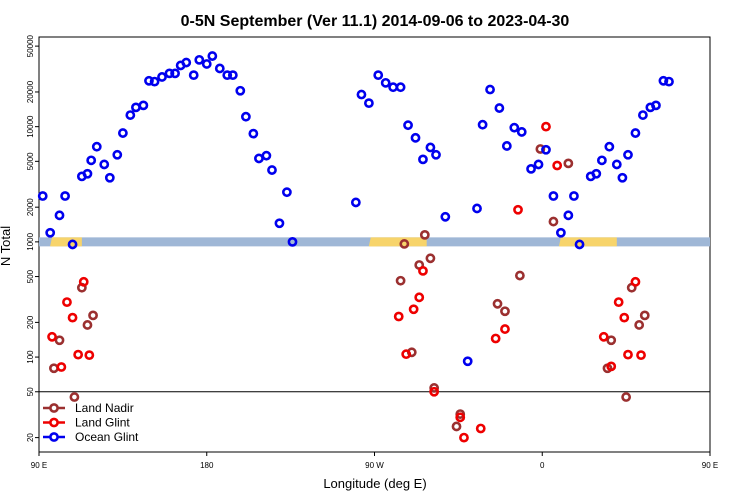 Image resolution: width=750 pixels, height=500 pixels. What do you see at coordinates (30, 322) in the screenshot?
I see `y-tick-label: 200` at bounding box center [30, 322].